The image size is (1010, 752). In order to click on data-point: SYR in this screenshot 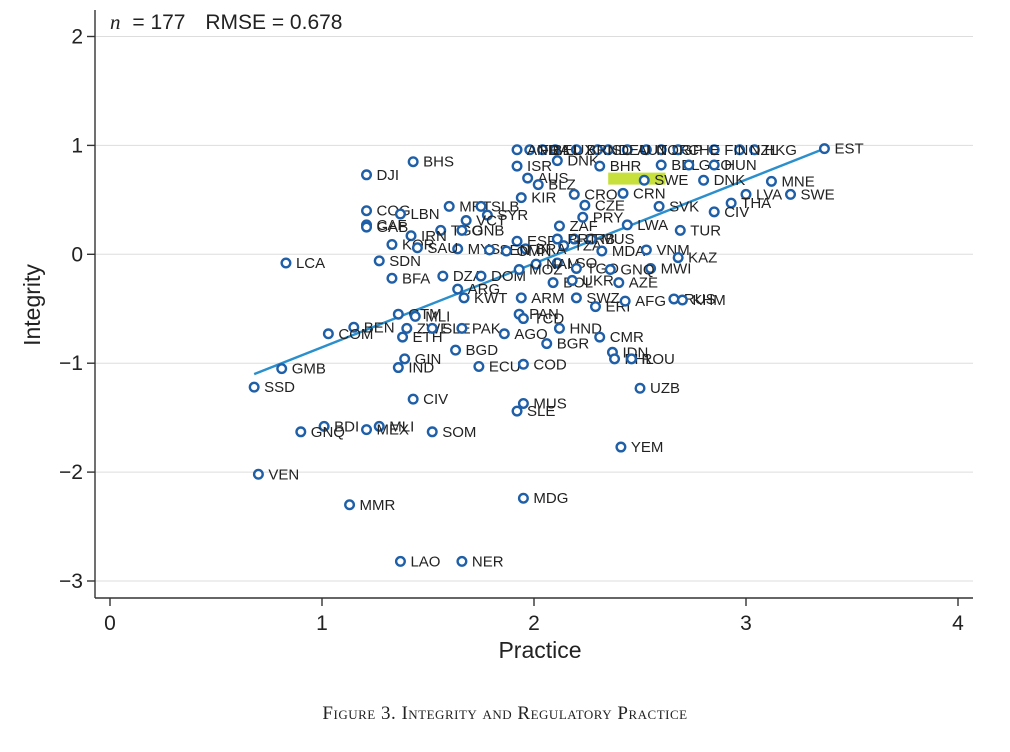, I will do `click(504, 215)`.